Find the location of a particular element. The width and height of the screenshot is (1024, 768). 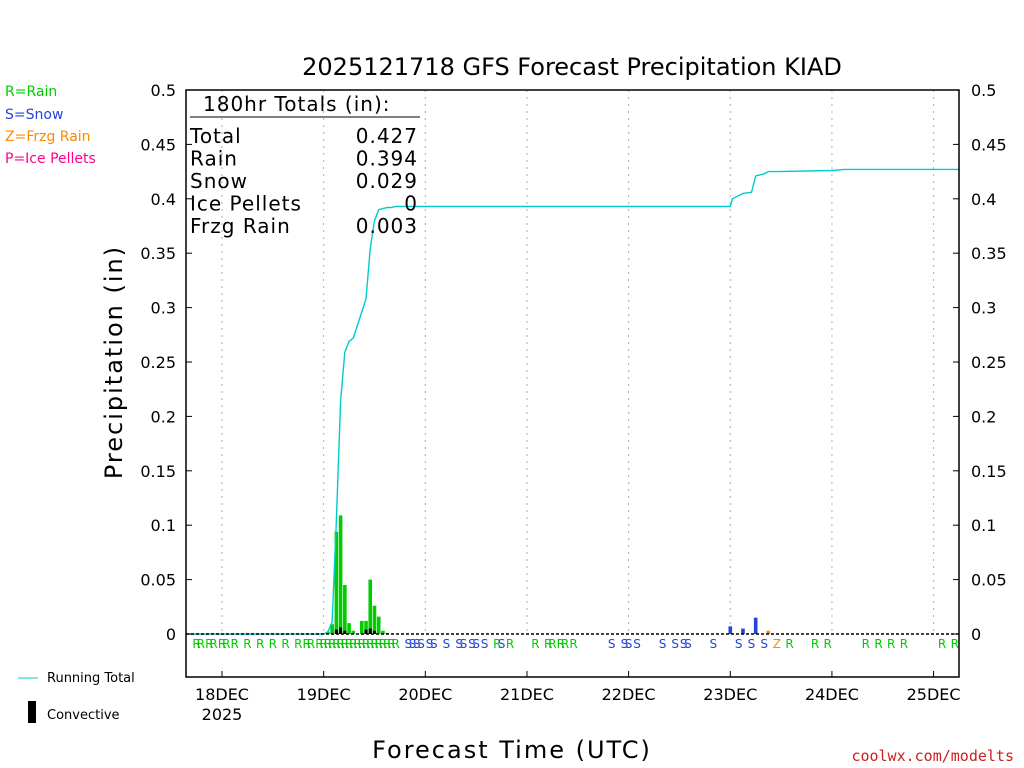

totals-label: Snow is located at coordinates (219, 181).